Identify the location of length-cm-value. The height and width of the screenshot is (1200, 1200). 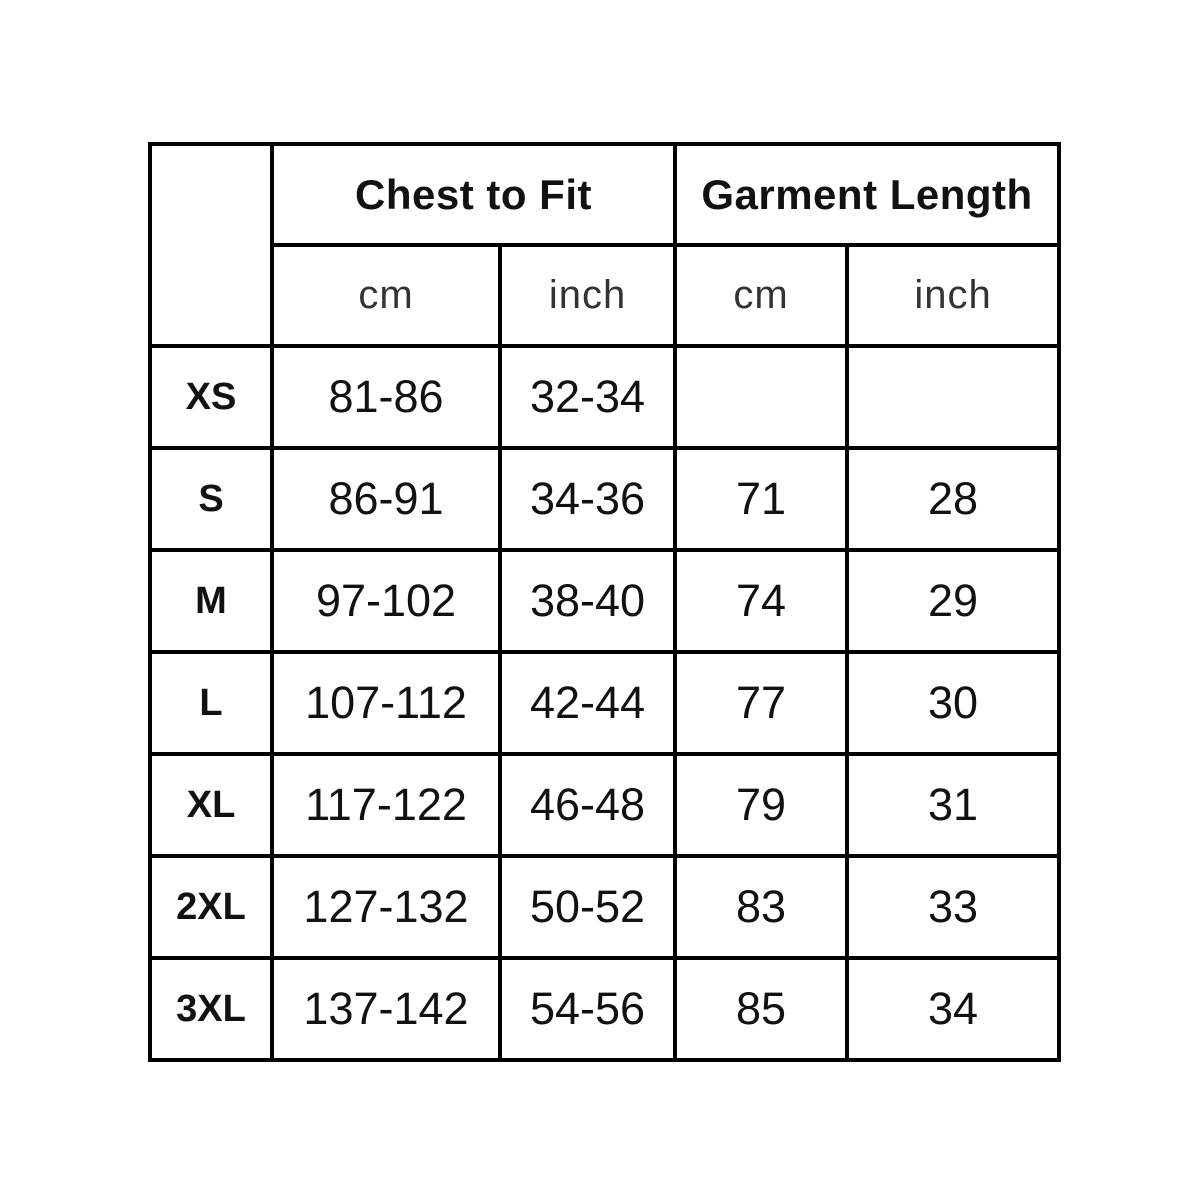
(761, 397).